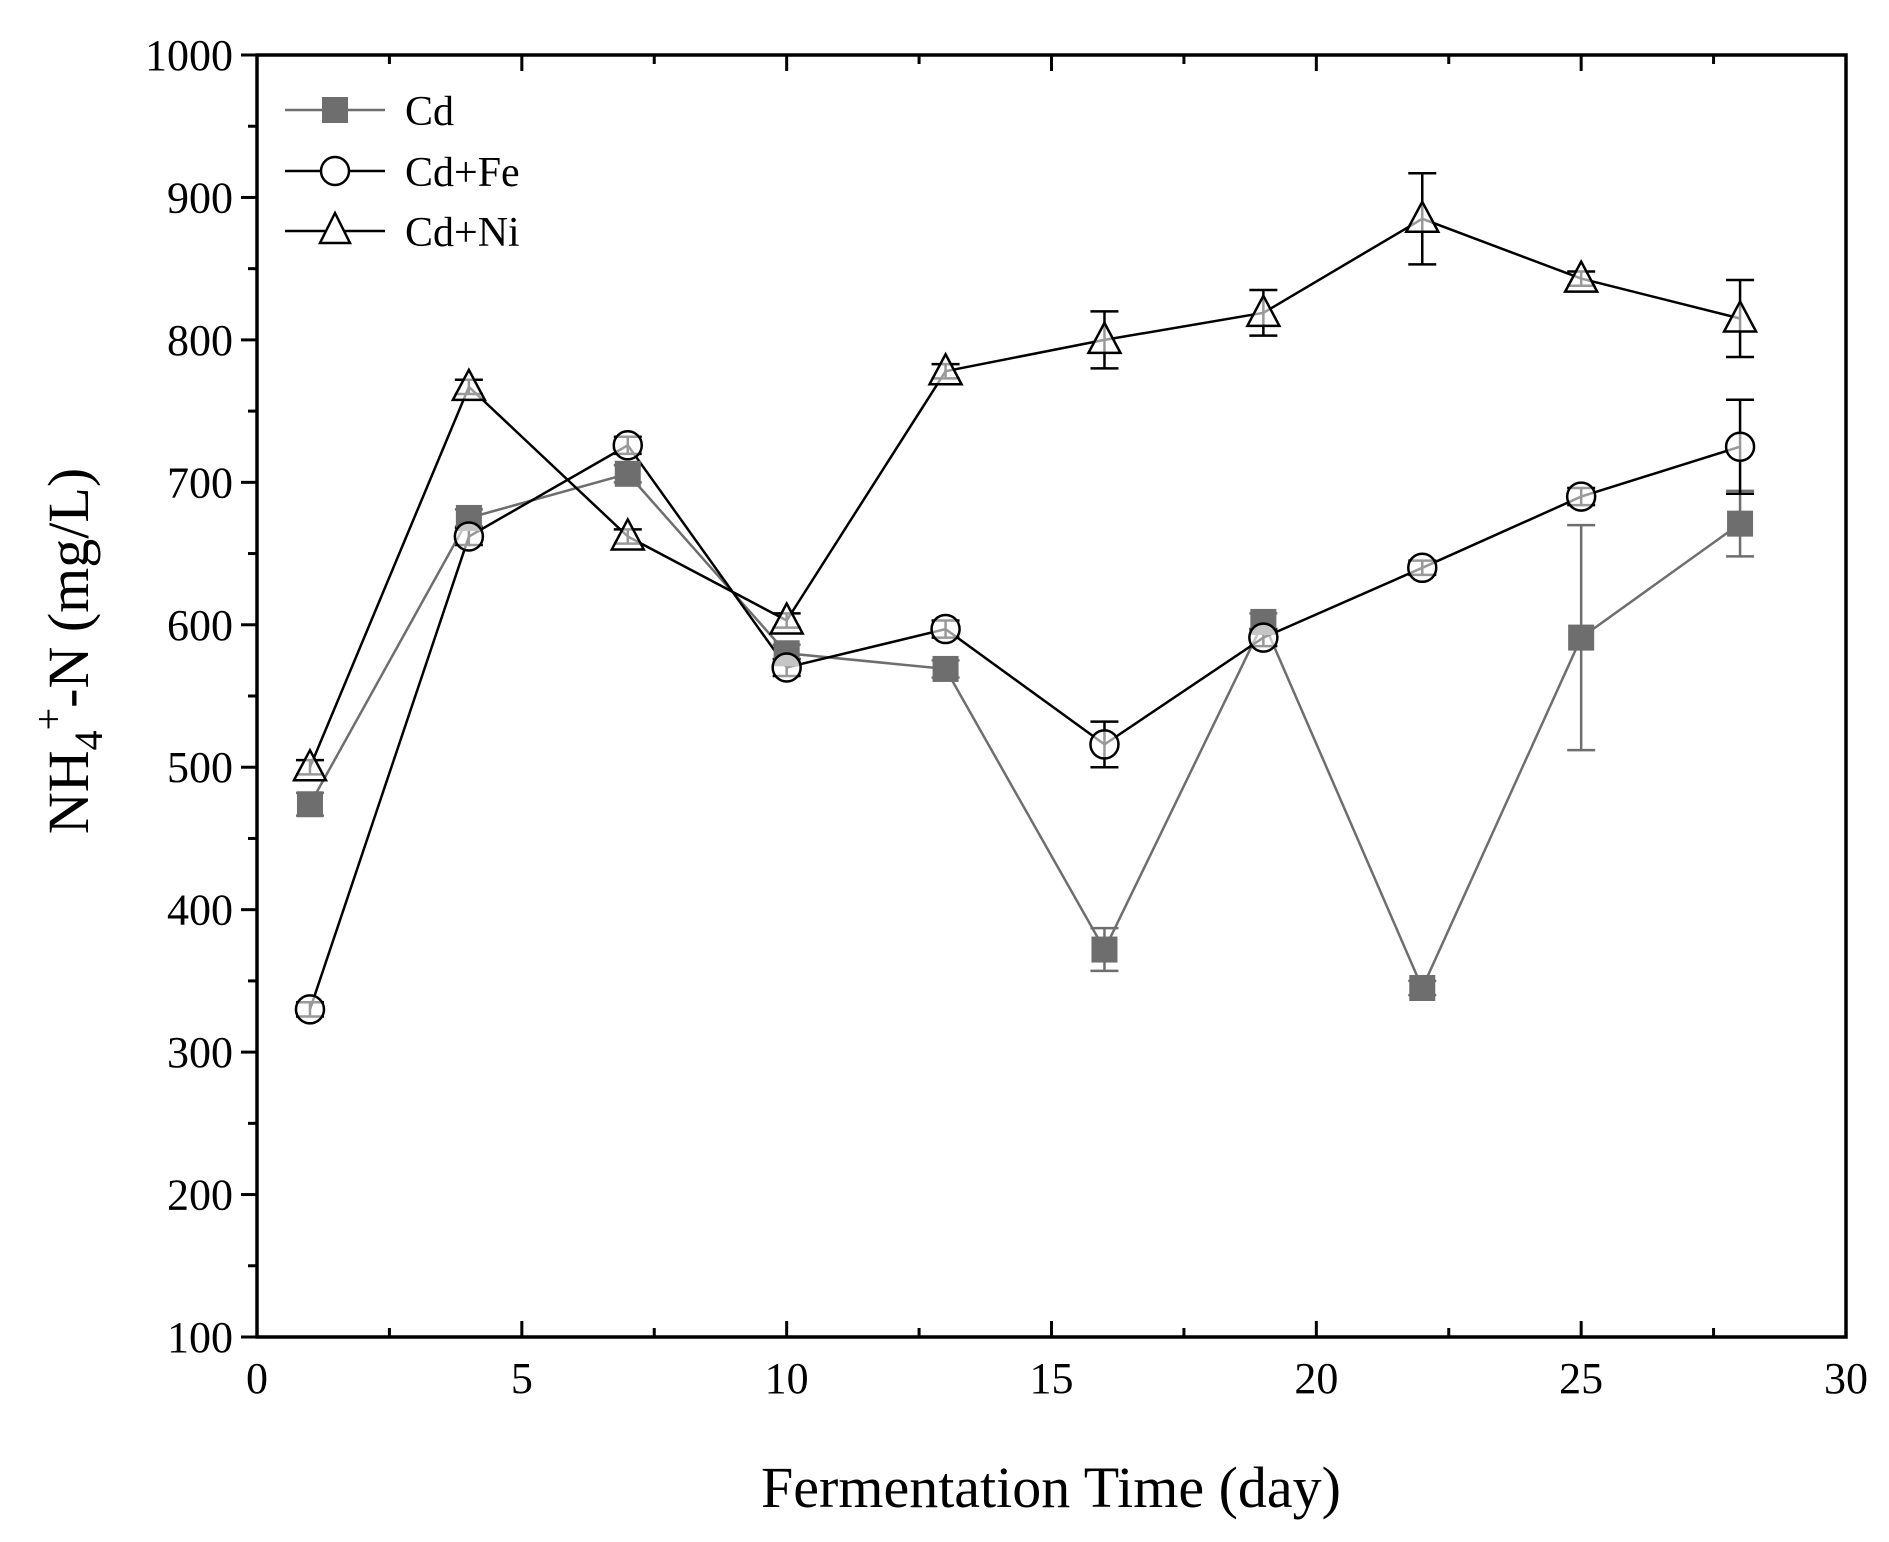 Image resolution: width=1889 pixels, height=1542 pixels. What do you see at coordinates (257, 1378) in the screenshot?
I see `x-tick-label: 0` at bounding box center [257, 1378].